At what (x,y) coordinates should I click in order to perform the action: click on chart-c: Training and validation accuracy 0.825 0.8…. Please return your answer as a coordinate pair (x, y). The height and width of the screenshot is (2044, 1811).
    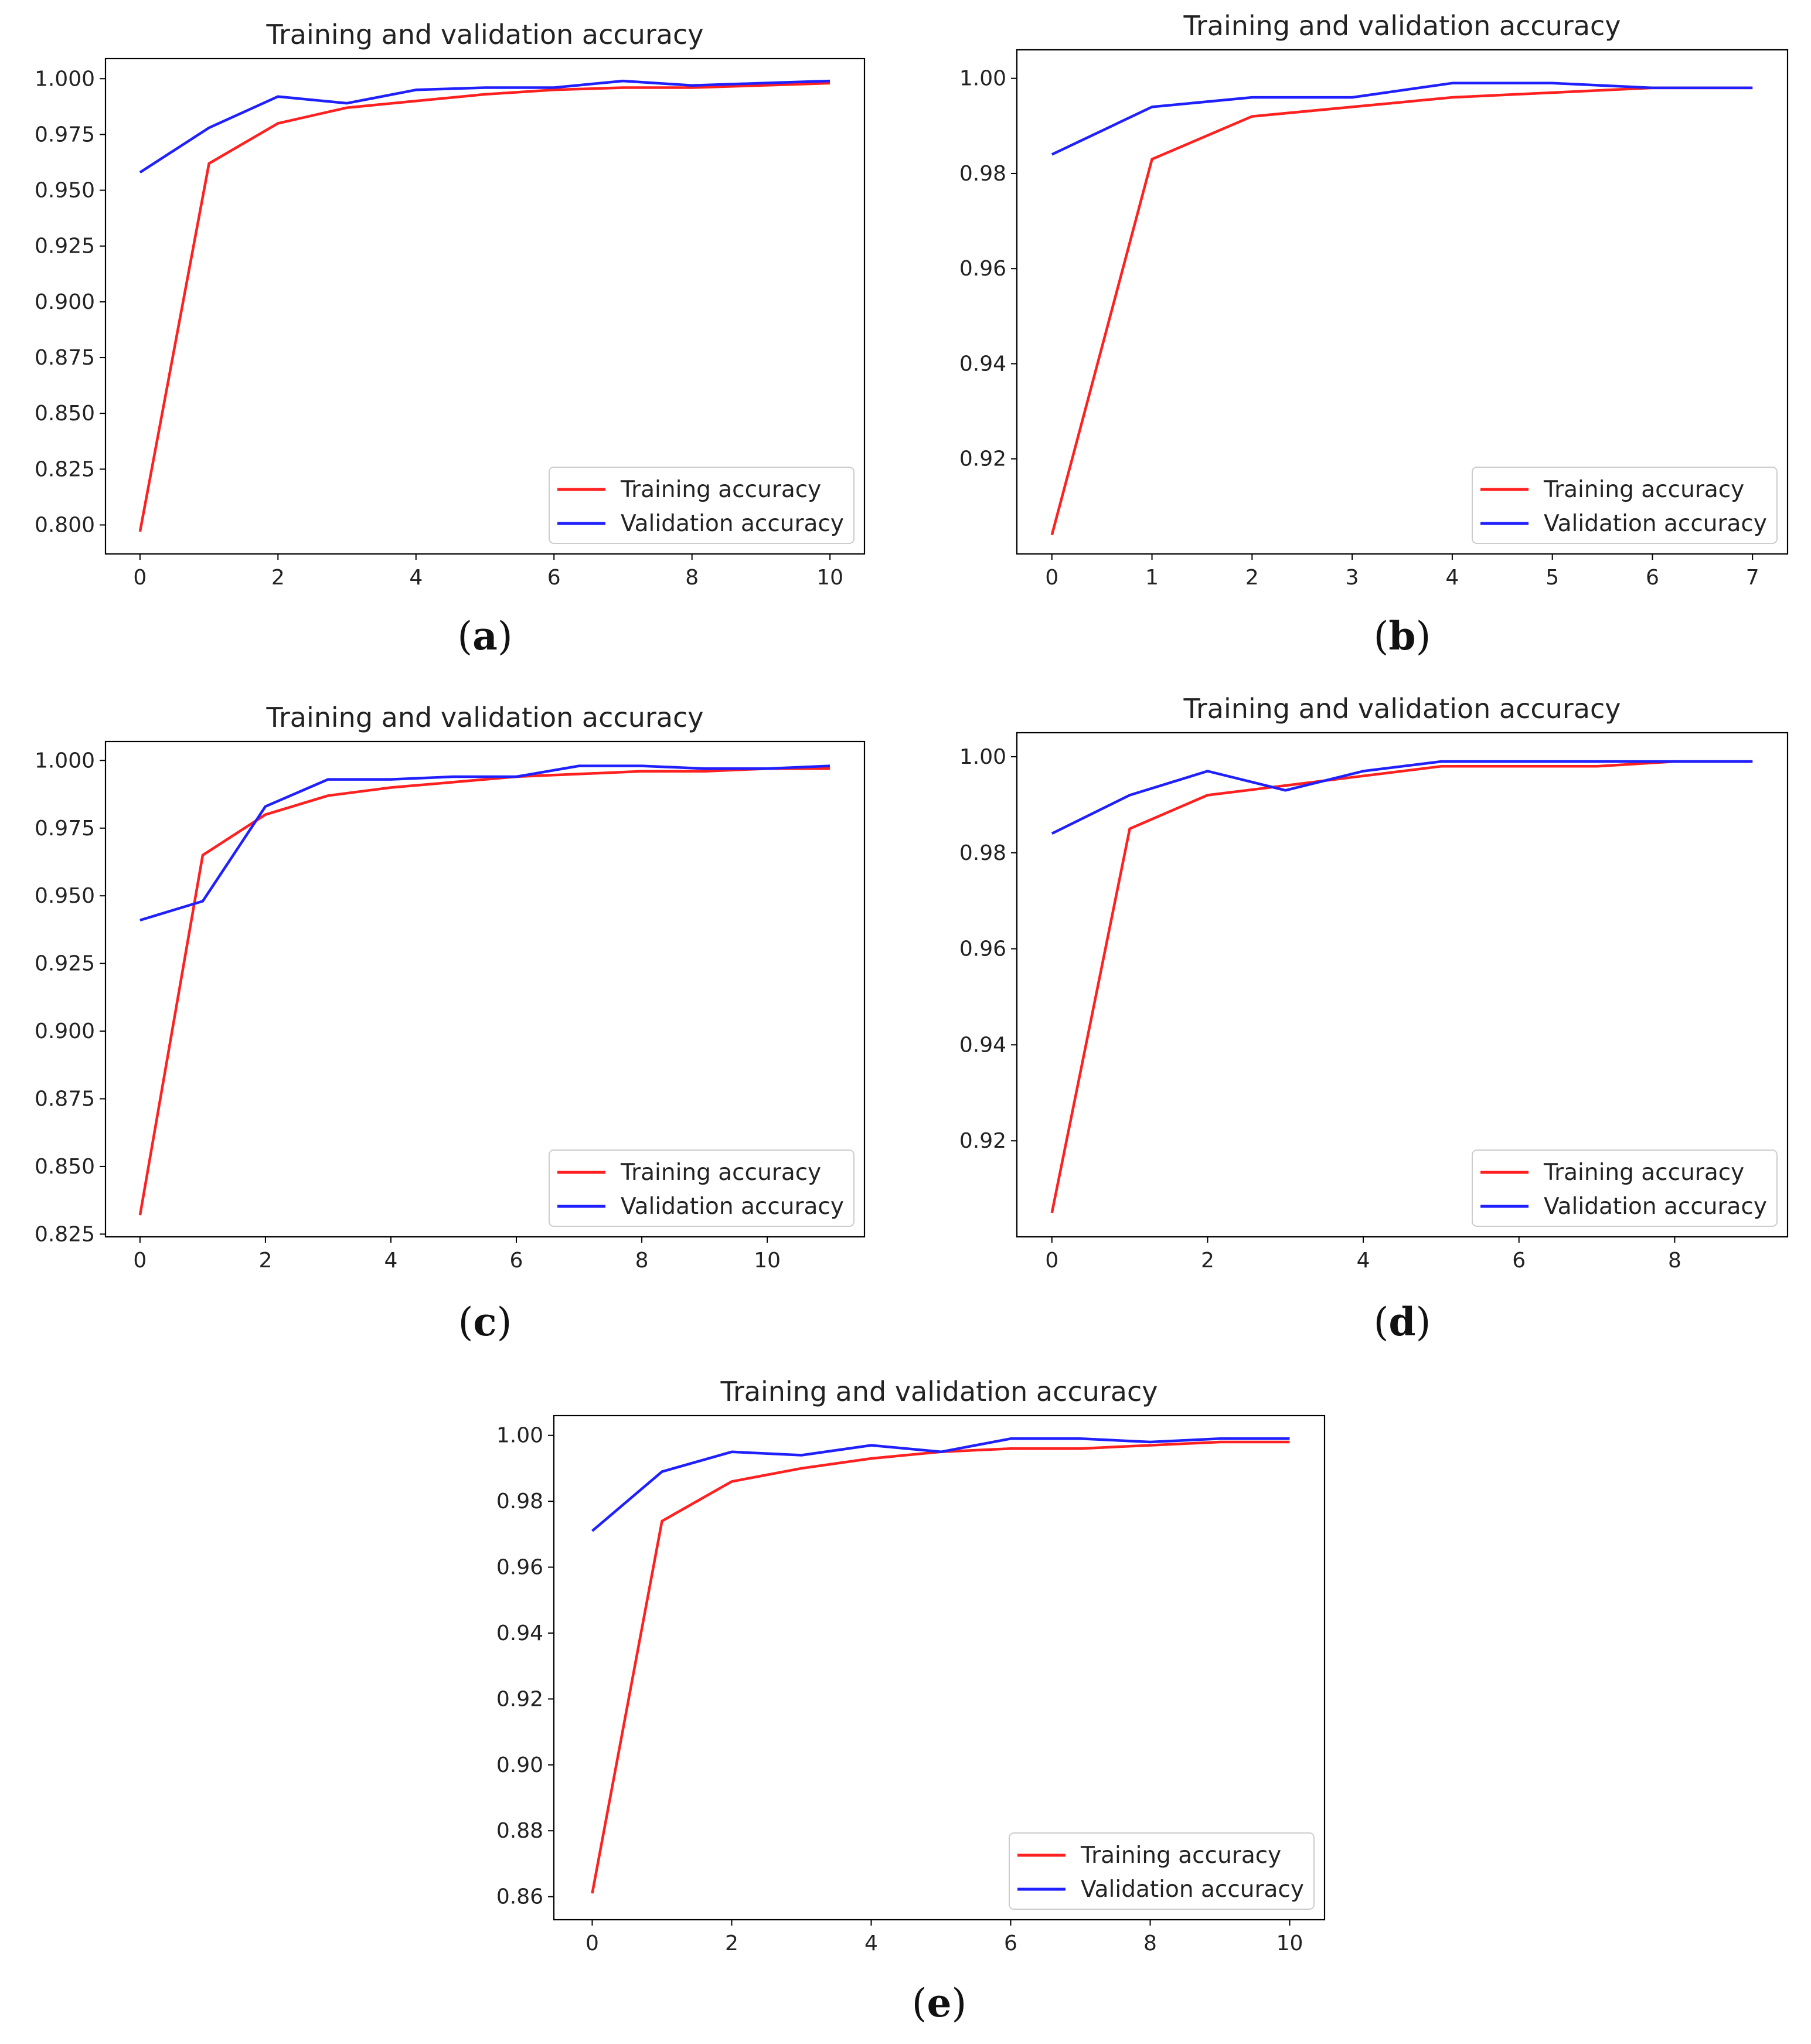
    Looking at the image, I should click on (450, 1023).